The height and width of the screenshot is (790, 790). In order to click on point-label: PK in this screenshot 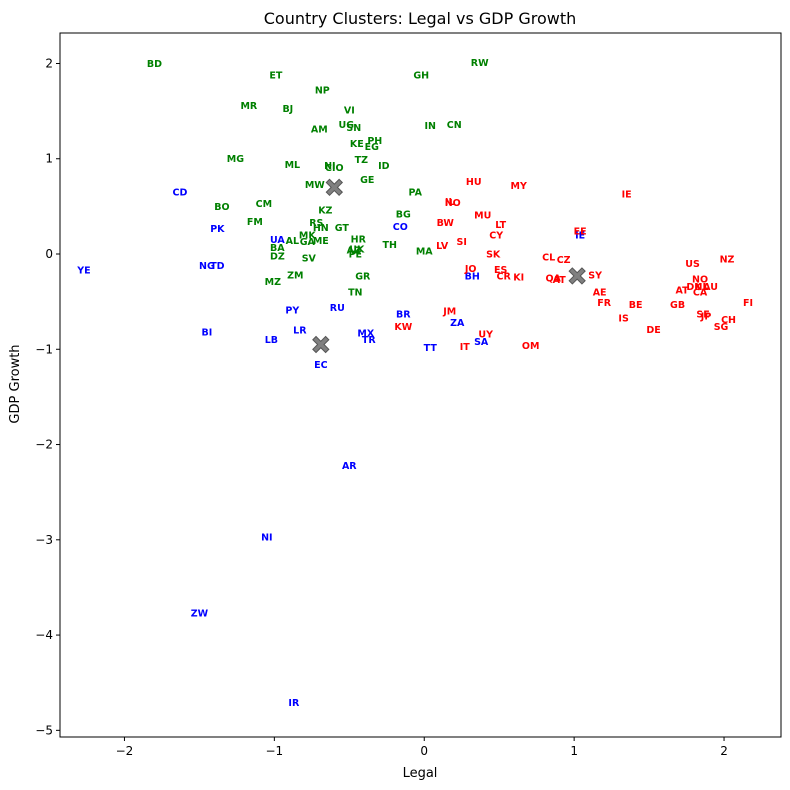, I will do `click(217, 229)`.